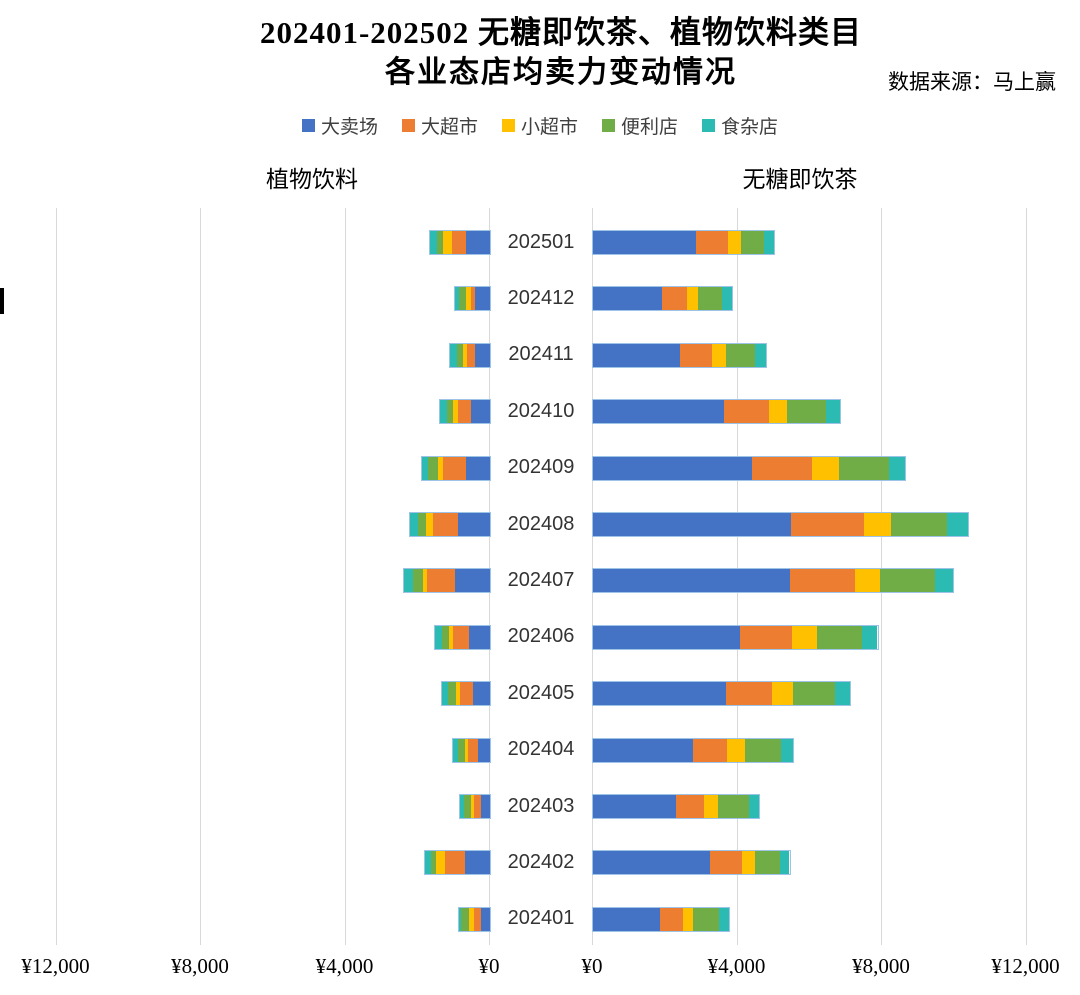 Image resolution: width=1080 pixels, height=995 pixels. I want to click on category-label-202403: 202403, so click(541, 805).